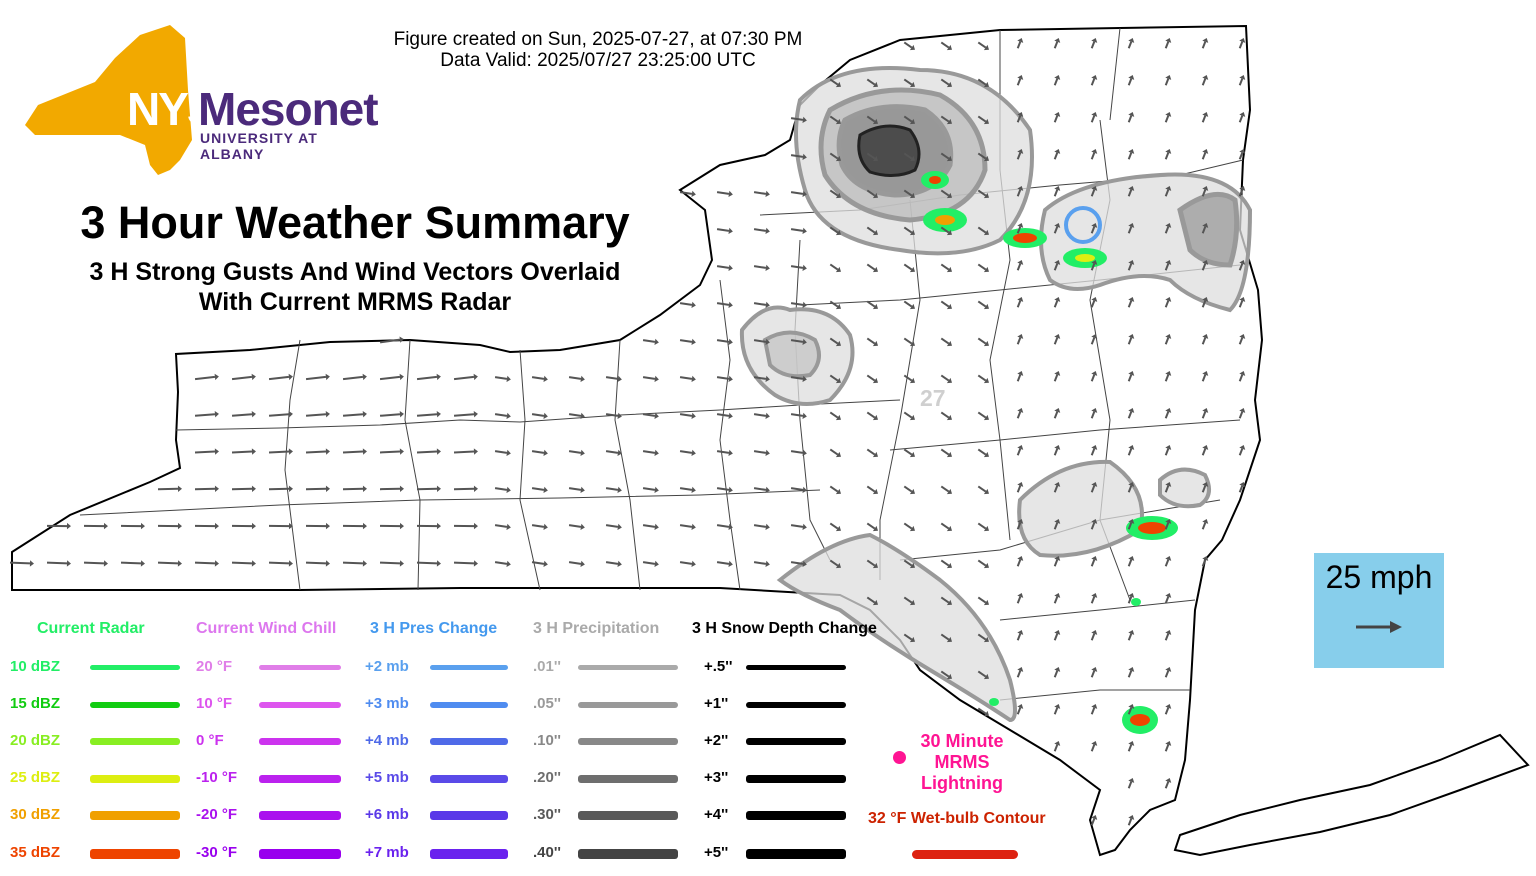 Image resolution: width=1536 pixels, height=876 pixels. What do you see at coordinates (716, 852) in the screenshot?
I see `legend-label-snow: +5''` at bounding box center [716, 852].